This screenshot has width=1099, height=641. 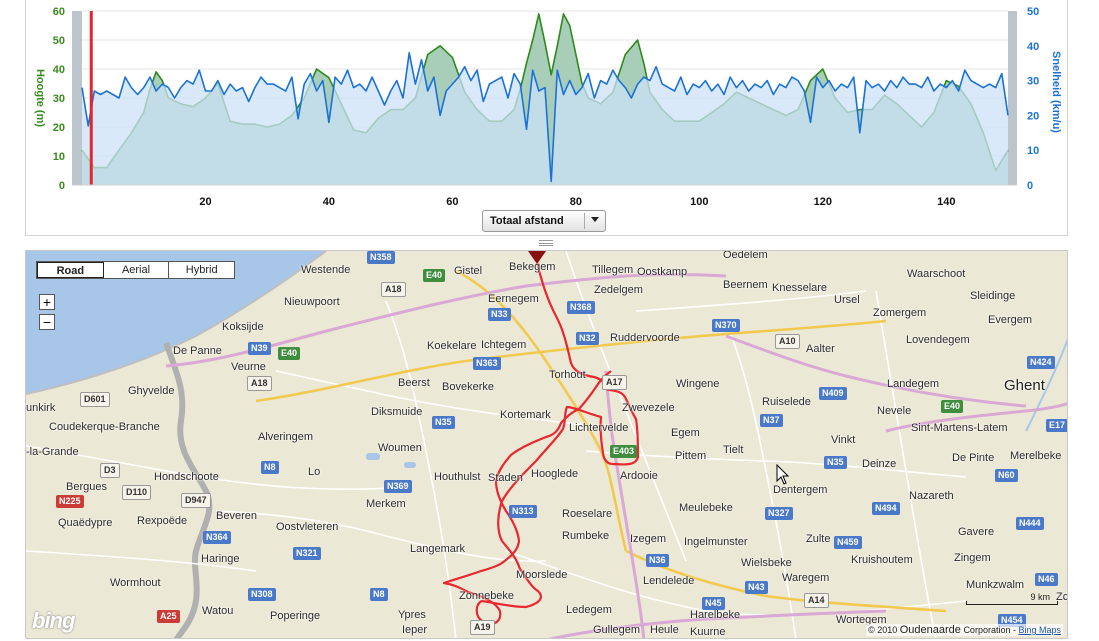 I want to click on road-shield: N368, so click(x=581, y=307).